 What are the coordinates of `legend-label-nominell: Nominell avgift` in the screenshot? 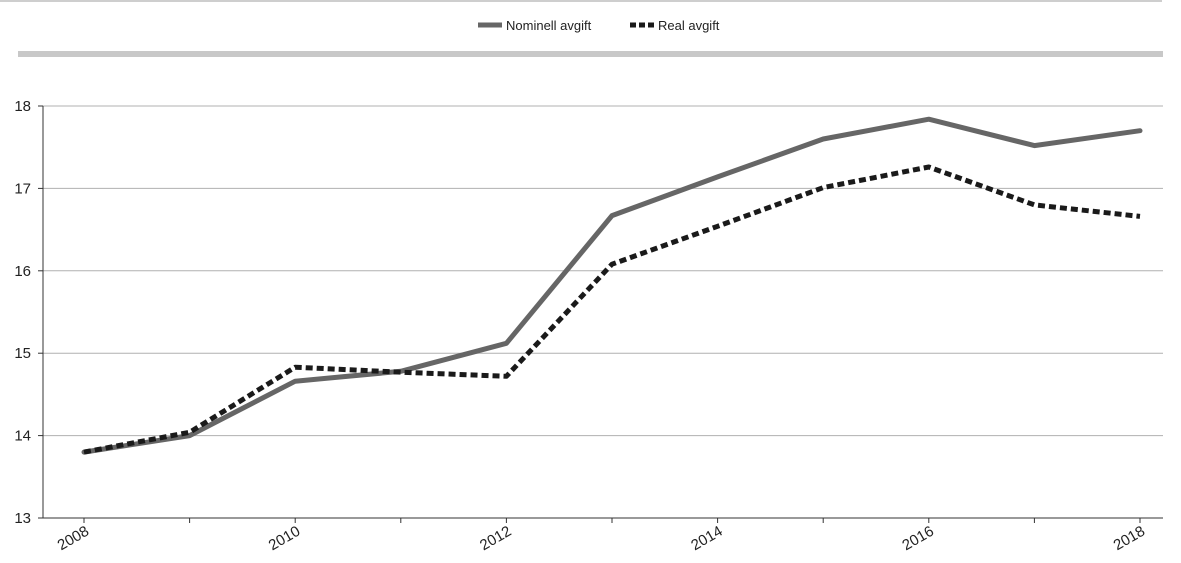 It's located at (549, 25).